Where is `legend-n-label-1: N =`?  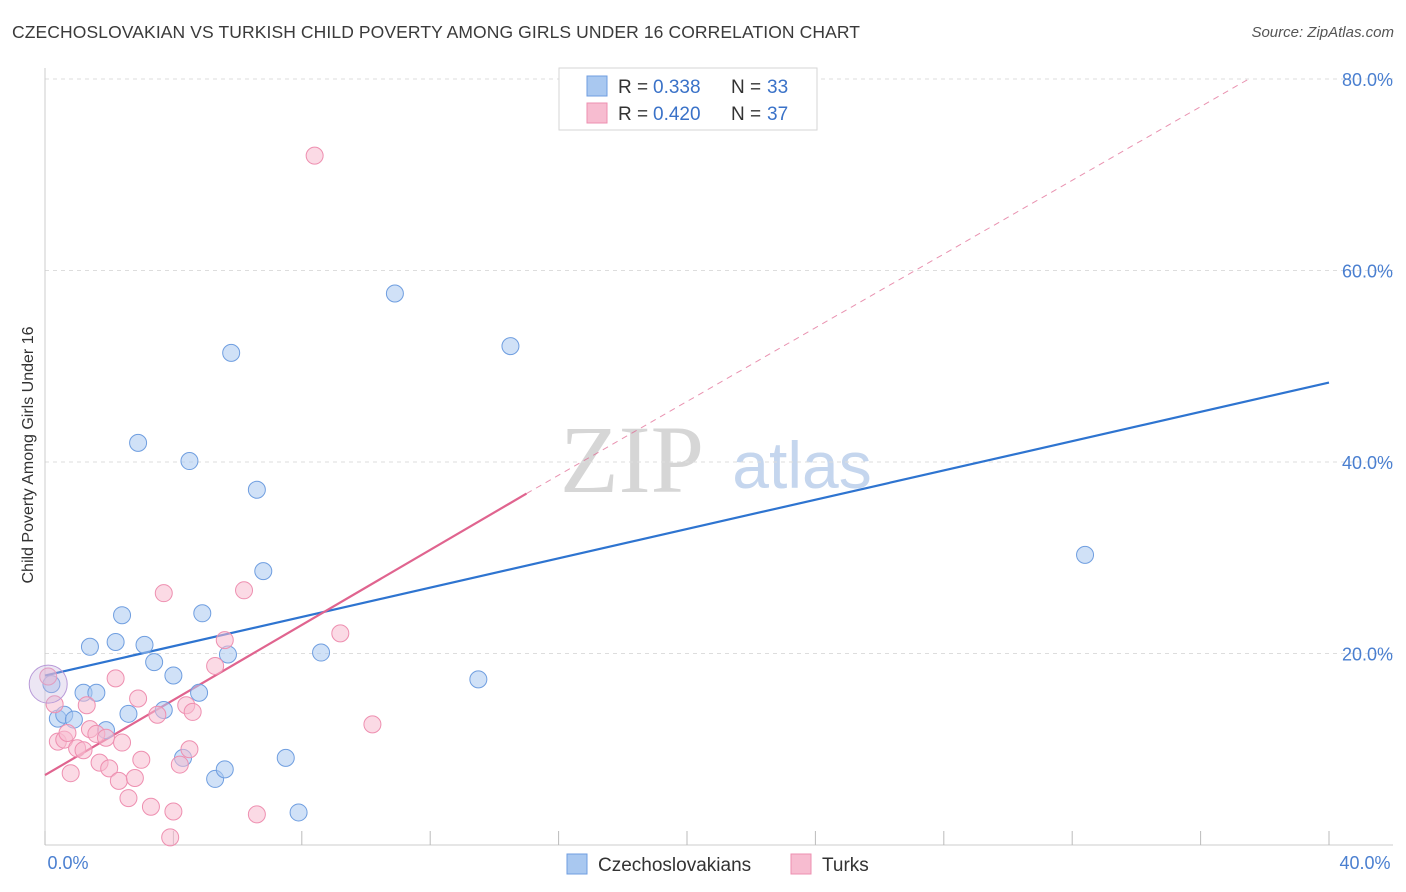
legend-n-label-1: N = is located at coordinates (746, 87).